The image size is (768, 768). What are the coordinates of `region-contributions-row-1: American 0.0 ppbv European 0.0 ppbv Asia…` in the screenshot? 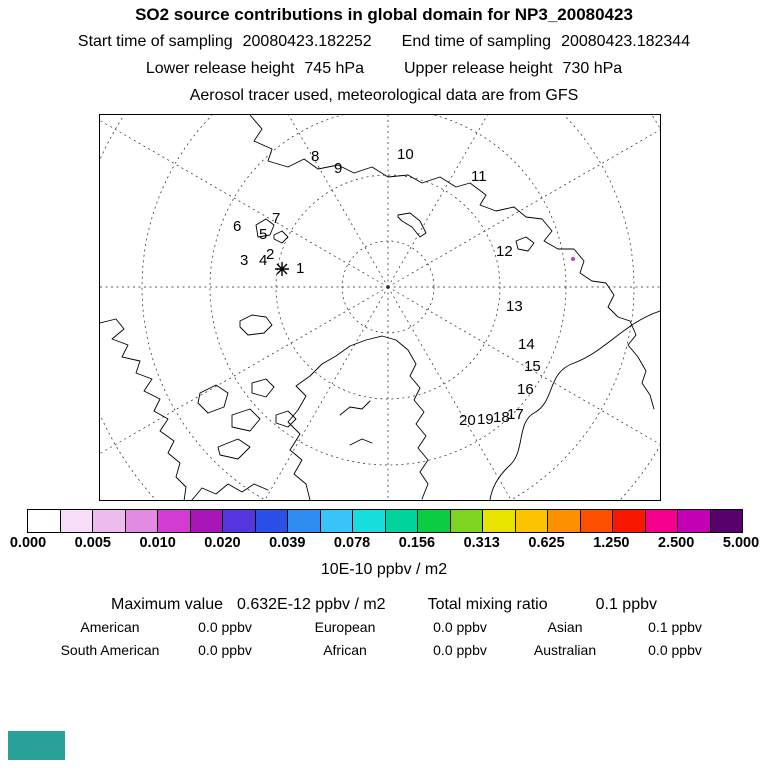 It's located at (385, 629).